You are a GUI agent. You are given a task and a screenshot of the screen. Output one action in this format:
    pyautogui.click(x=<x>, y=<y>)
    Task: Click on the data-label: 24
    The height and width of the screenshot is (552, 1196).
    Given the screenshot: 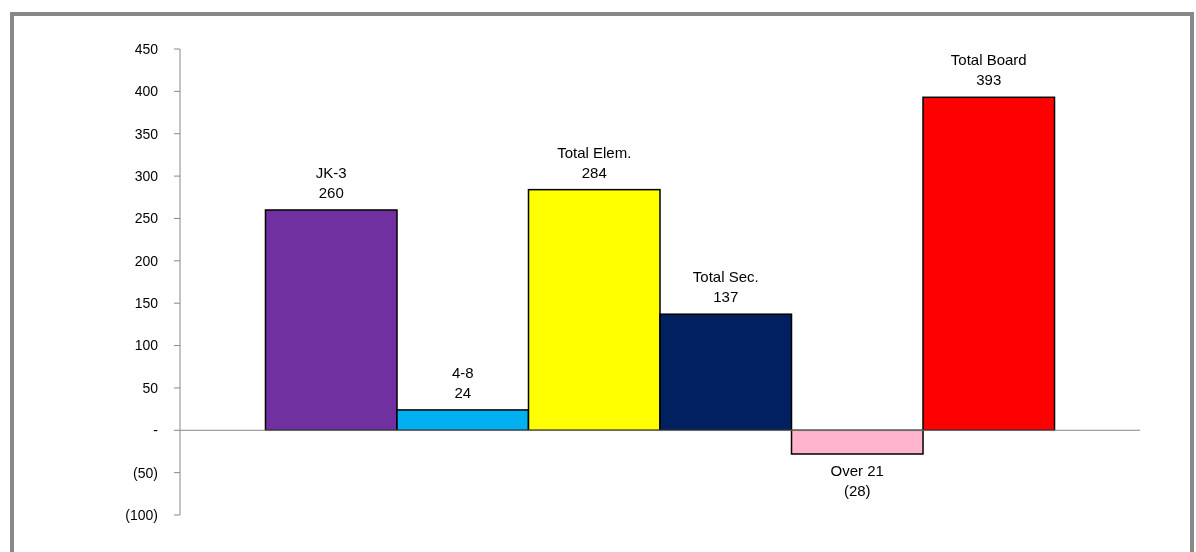 What is the action you would take?
    pyautogui.click(x=463, y=392)
    